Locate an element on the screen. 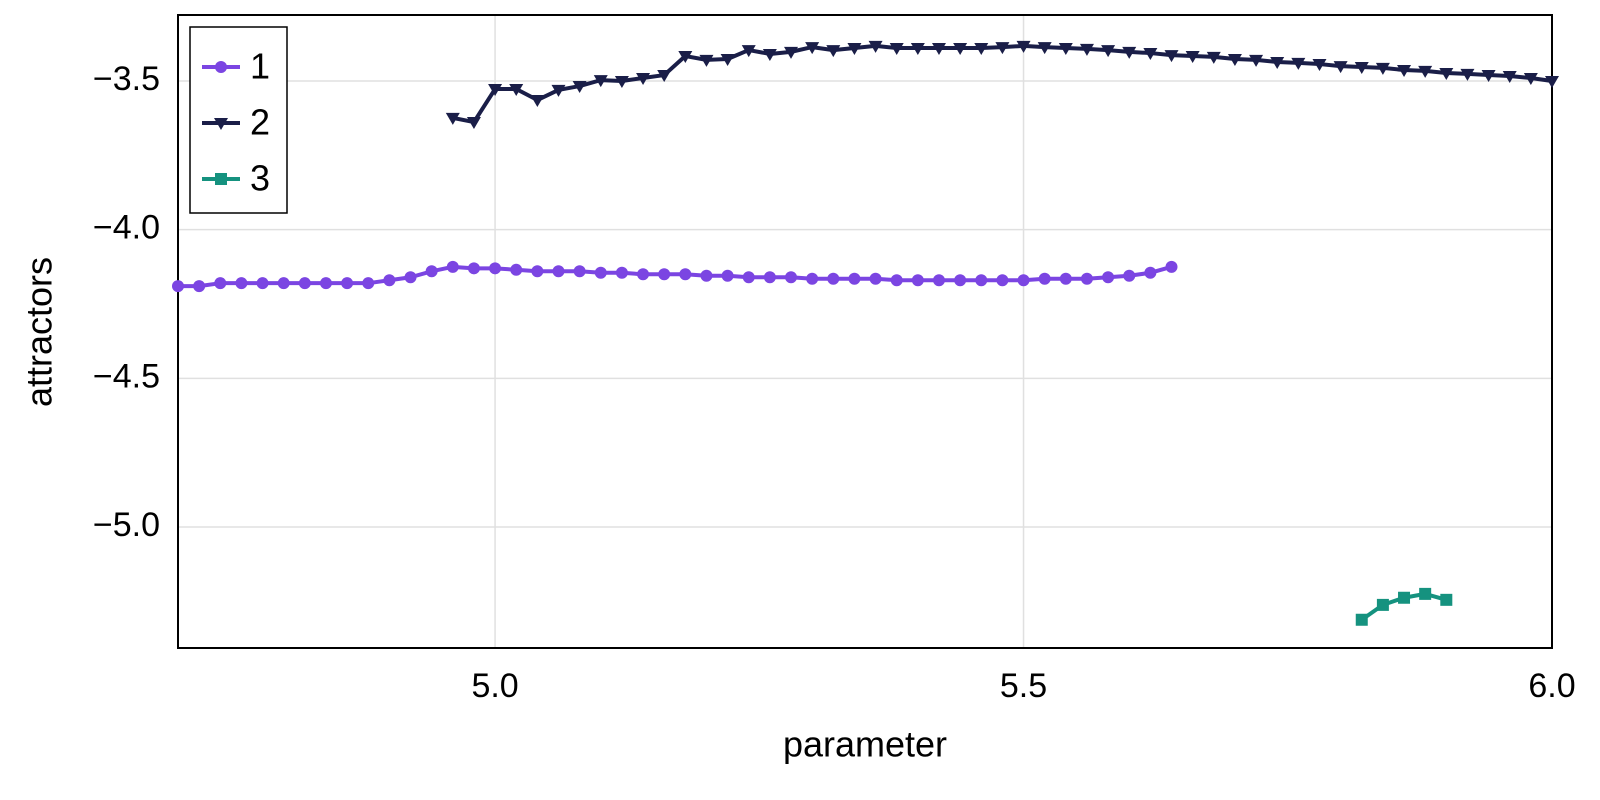 This screenshot has width=1600, height=800. x-tick-label: 5.5 is located at coordinates (1023, 686).